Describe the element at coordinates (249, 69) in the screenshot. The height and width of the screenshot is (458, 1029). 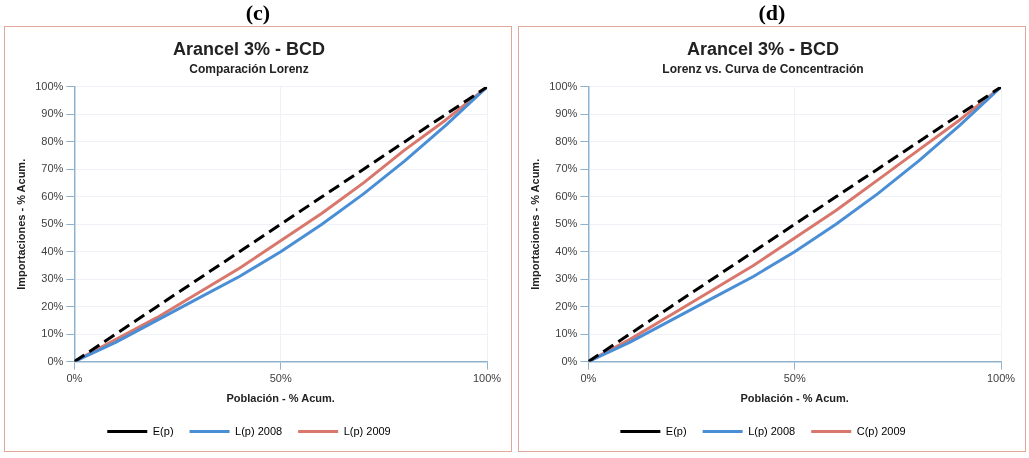
I see `chart-subtitle: Comparación Lorenz` at that location.